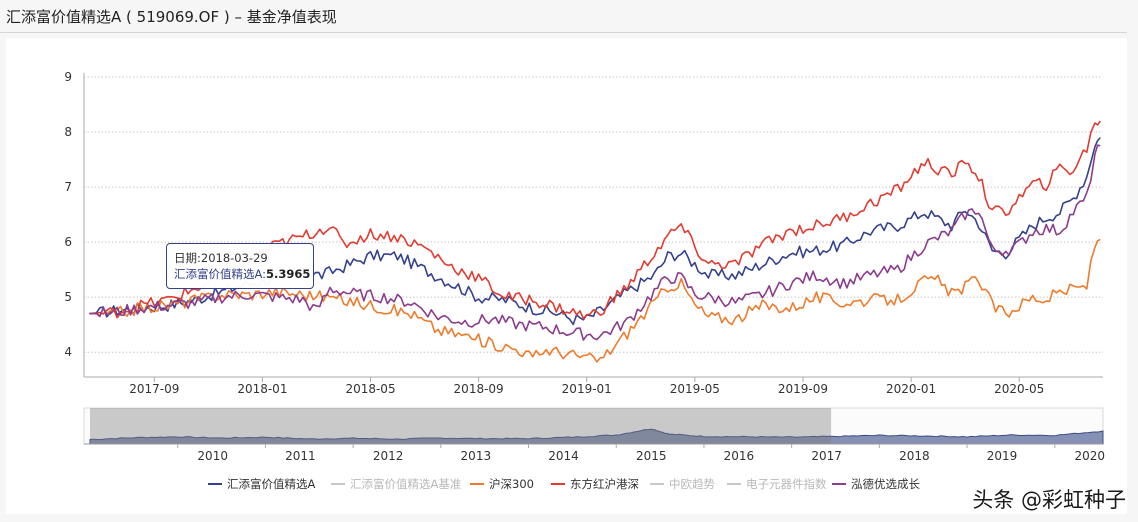 This screenshot has width=1138, height=522. Describe the element at coordinates (212, 456) in the screenshot. I see `navigator-tick-label: 2010` at that location.